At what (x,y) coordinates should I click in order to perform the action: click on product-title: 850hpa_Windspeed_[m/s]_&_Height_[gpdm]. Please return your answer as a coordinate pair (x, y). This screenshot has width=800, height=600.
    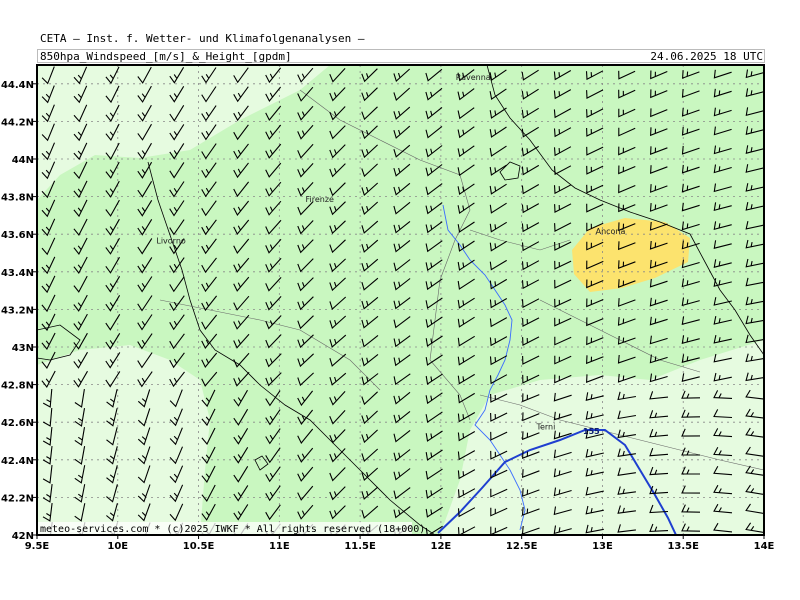
    Looking at the image, I should click on (166, 56).